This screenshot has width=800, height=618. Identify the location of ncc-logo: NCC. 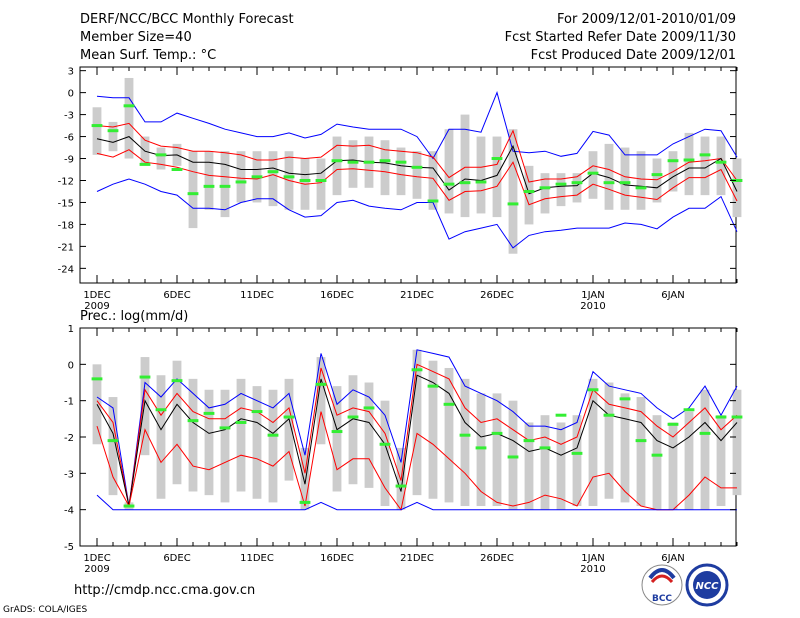
(707, 585).